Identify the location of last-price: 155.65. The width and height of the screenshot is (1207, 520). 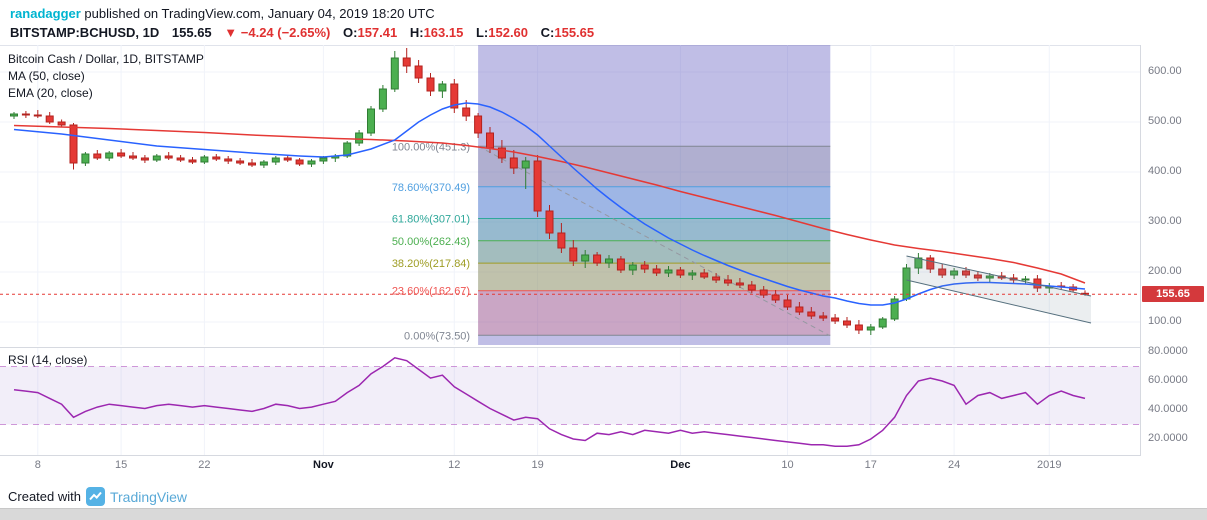
(191, 32).